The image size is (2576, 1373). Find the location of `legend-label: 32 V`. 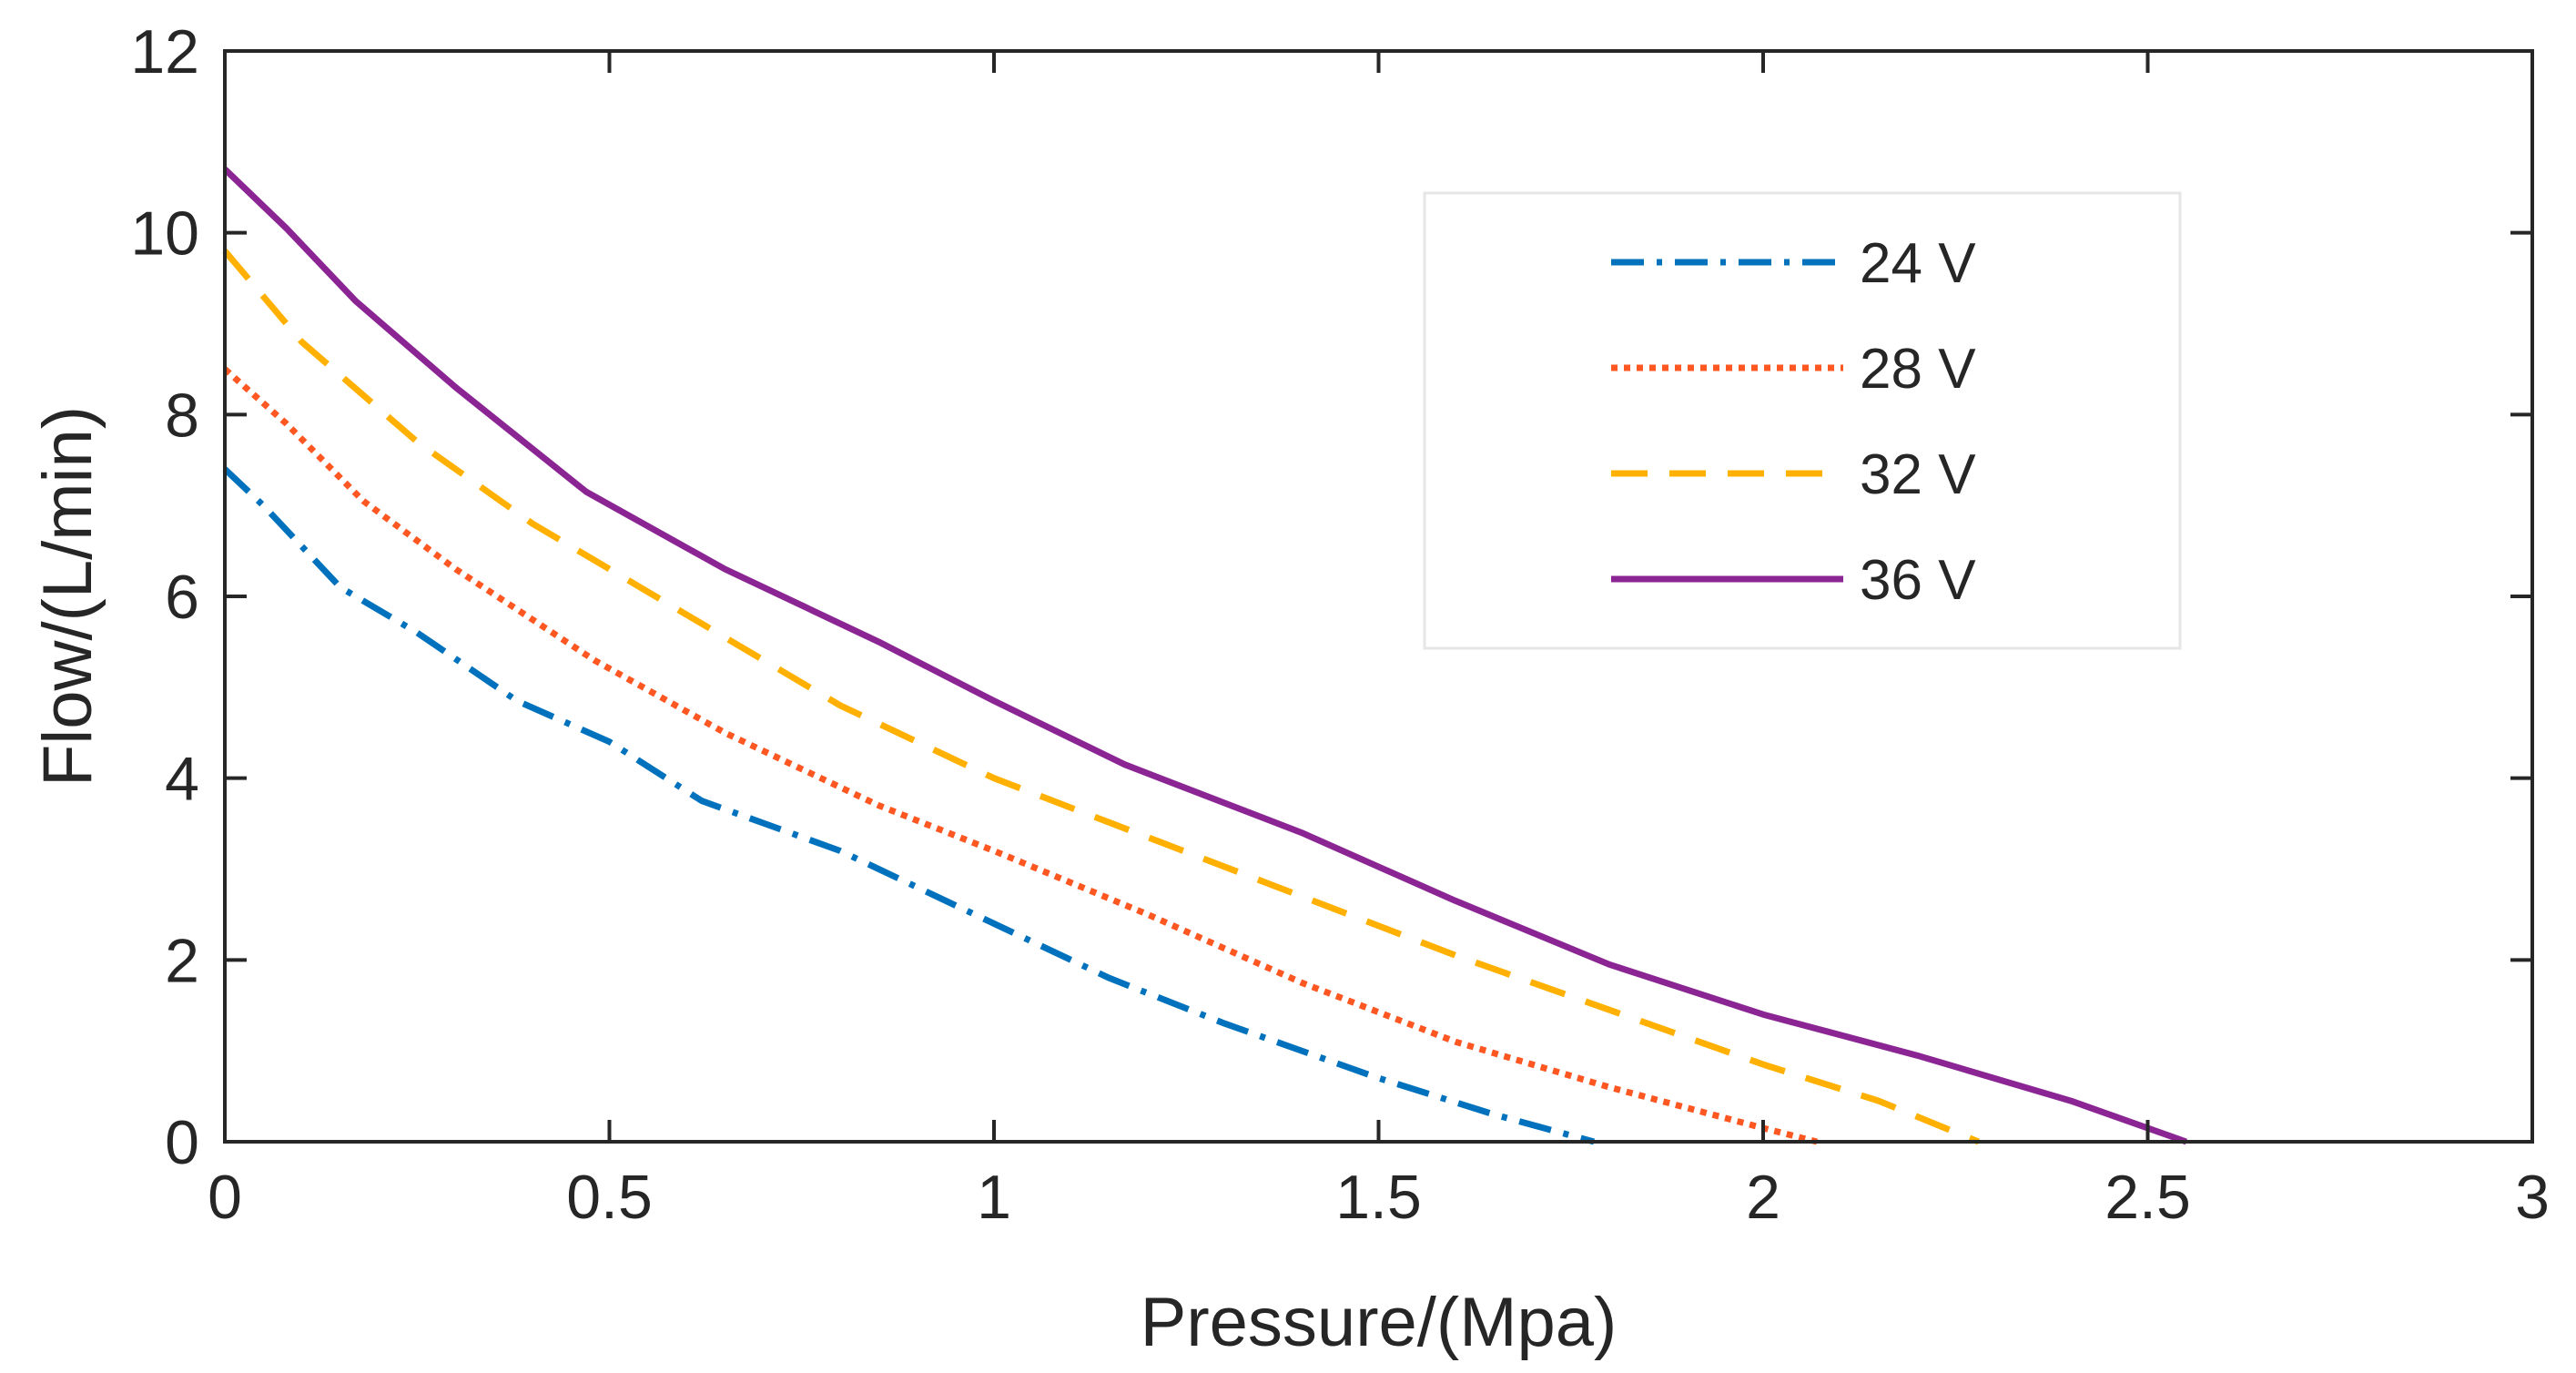

legend-label: 32 V is located at coordinates (1918, 474).